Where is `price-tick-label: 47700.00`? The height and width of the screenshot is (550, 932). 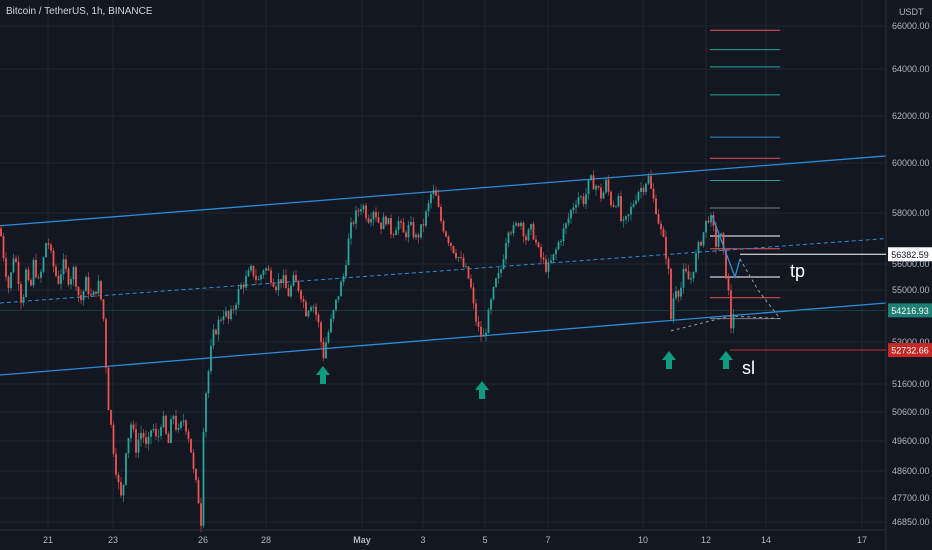
price-tick-label: 47700.00 is located at coordinates (911, 498).